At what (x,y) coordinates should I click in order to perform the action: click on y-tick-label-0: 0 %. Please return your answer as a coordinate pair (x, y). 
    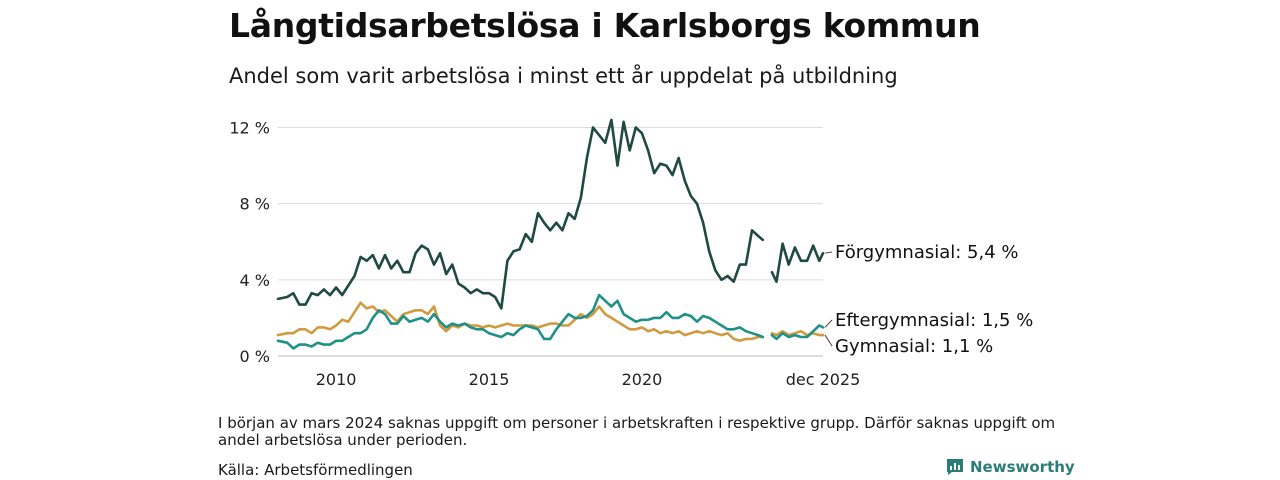
    Looking at the image, I should click on (255, 356).